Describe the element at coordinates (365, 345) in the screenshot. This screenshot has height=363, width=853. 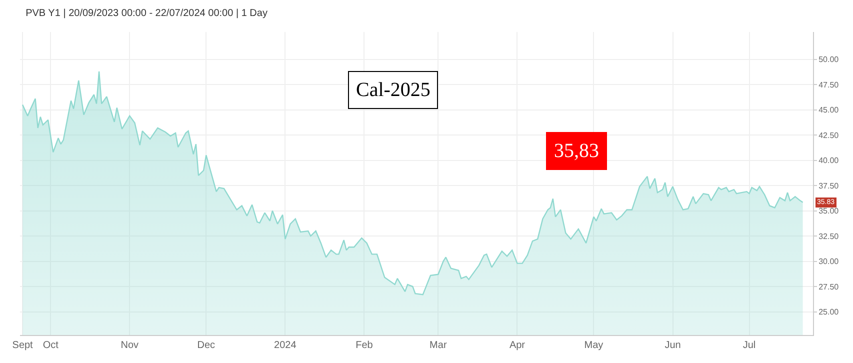
I see `x-tick-label: Feb` at that location.